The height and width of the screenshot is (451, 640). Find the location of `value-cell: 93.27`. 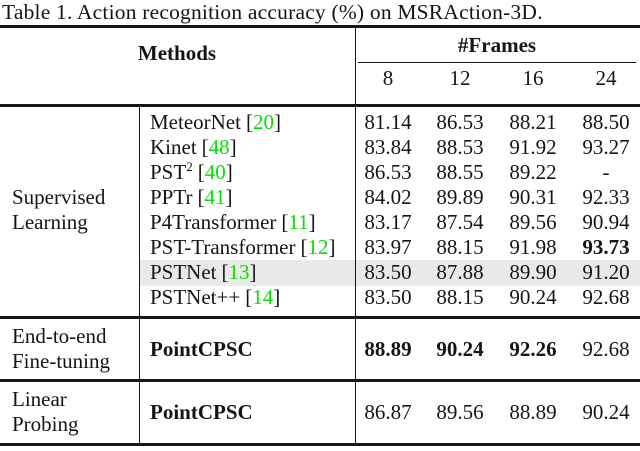

value-cell: 93.27 is located at coordinates (606, 147).